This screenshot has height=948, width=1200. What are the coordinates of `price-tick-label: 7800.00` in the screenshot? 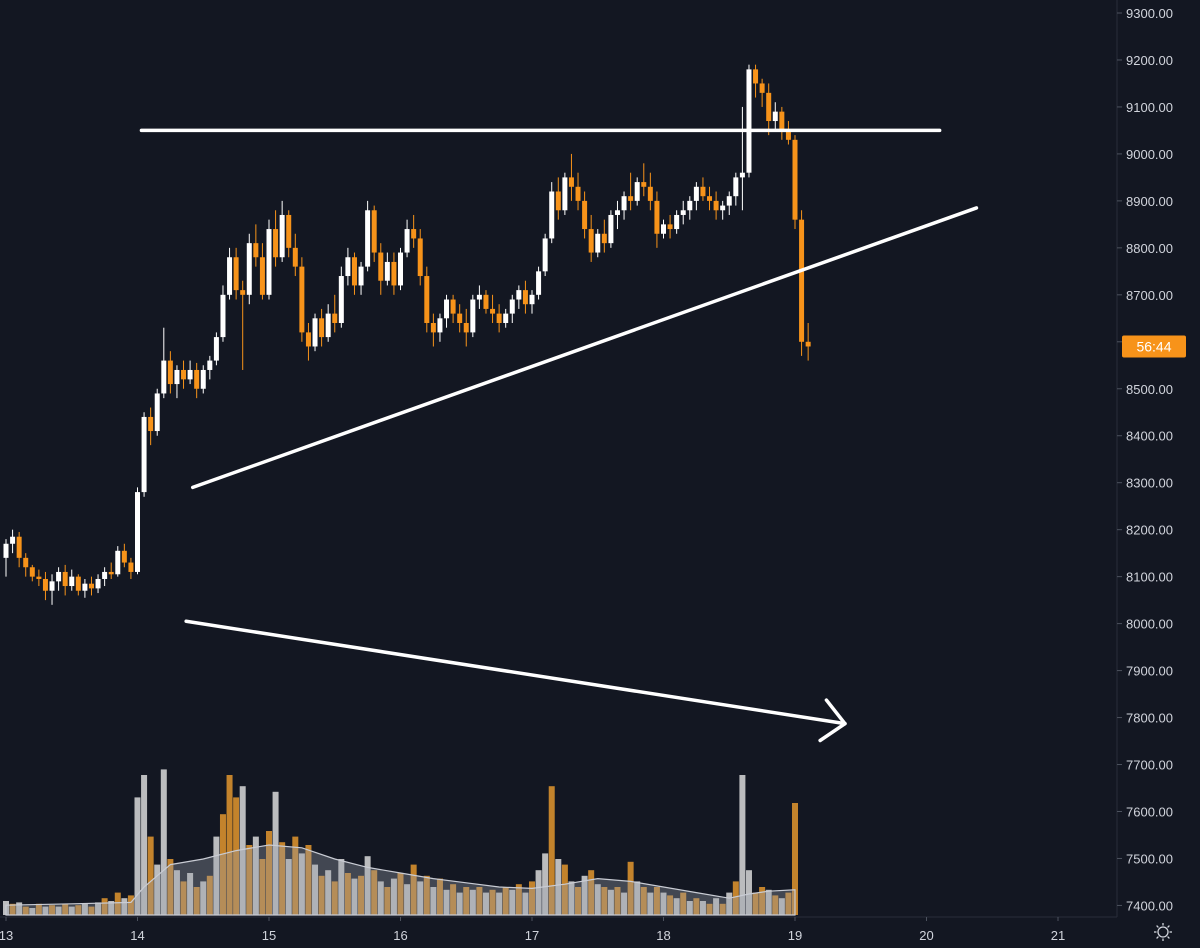 It's located at (1149, 718).